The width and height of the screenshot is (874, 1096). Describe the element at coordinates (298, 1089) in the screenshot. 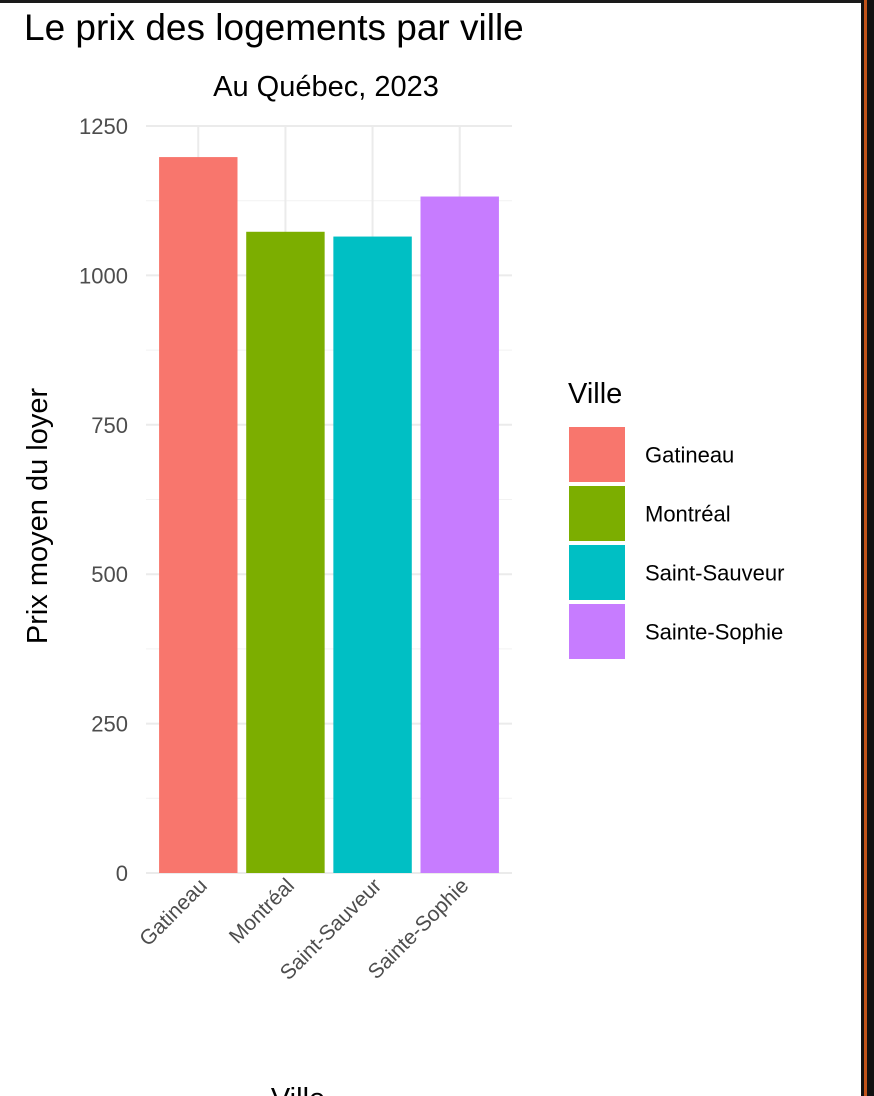

I see `x-axis-title: Ville` at that location.